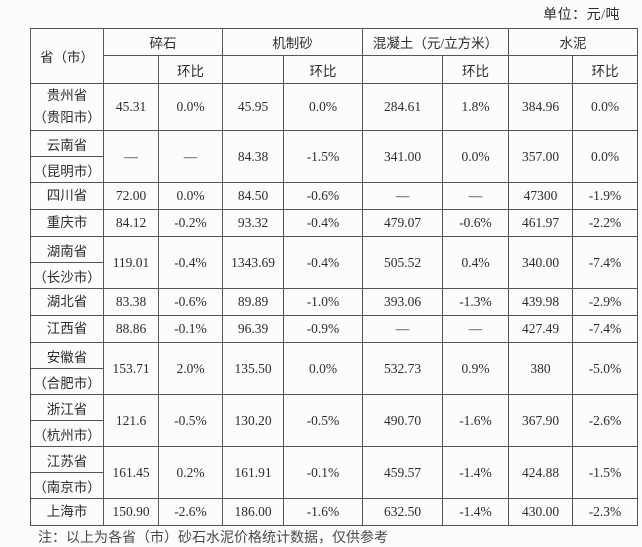 The width and height of the screenshot is (642, 547). What do you see at coordinates (334, 169) in the screenshot?
I see `table-row-city: （昆明市）` at bounding box center [334, 169].